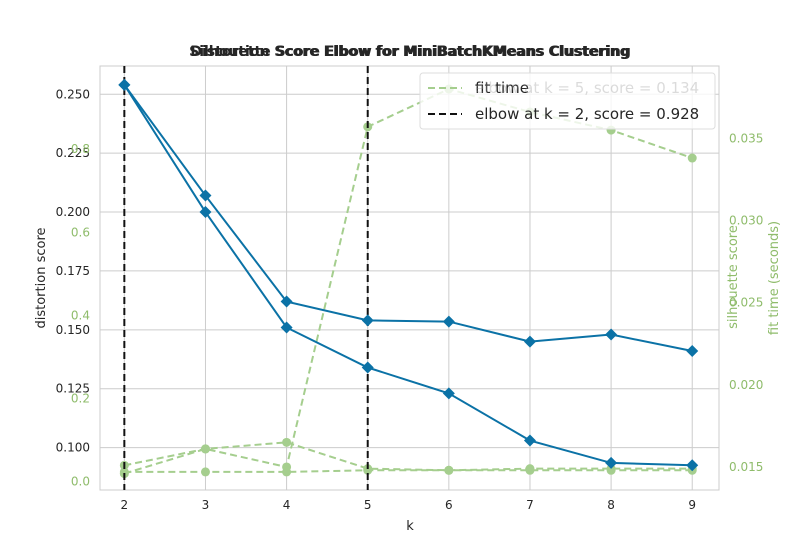  What do you see at coordinates (410, 526) in the screenshot?
I see `x-axis-label: k` at bounding box center [410, 526].